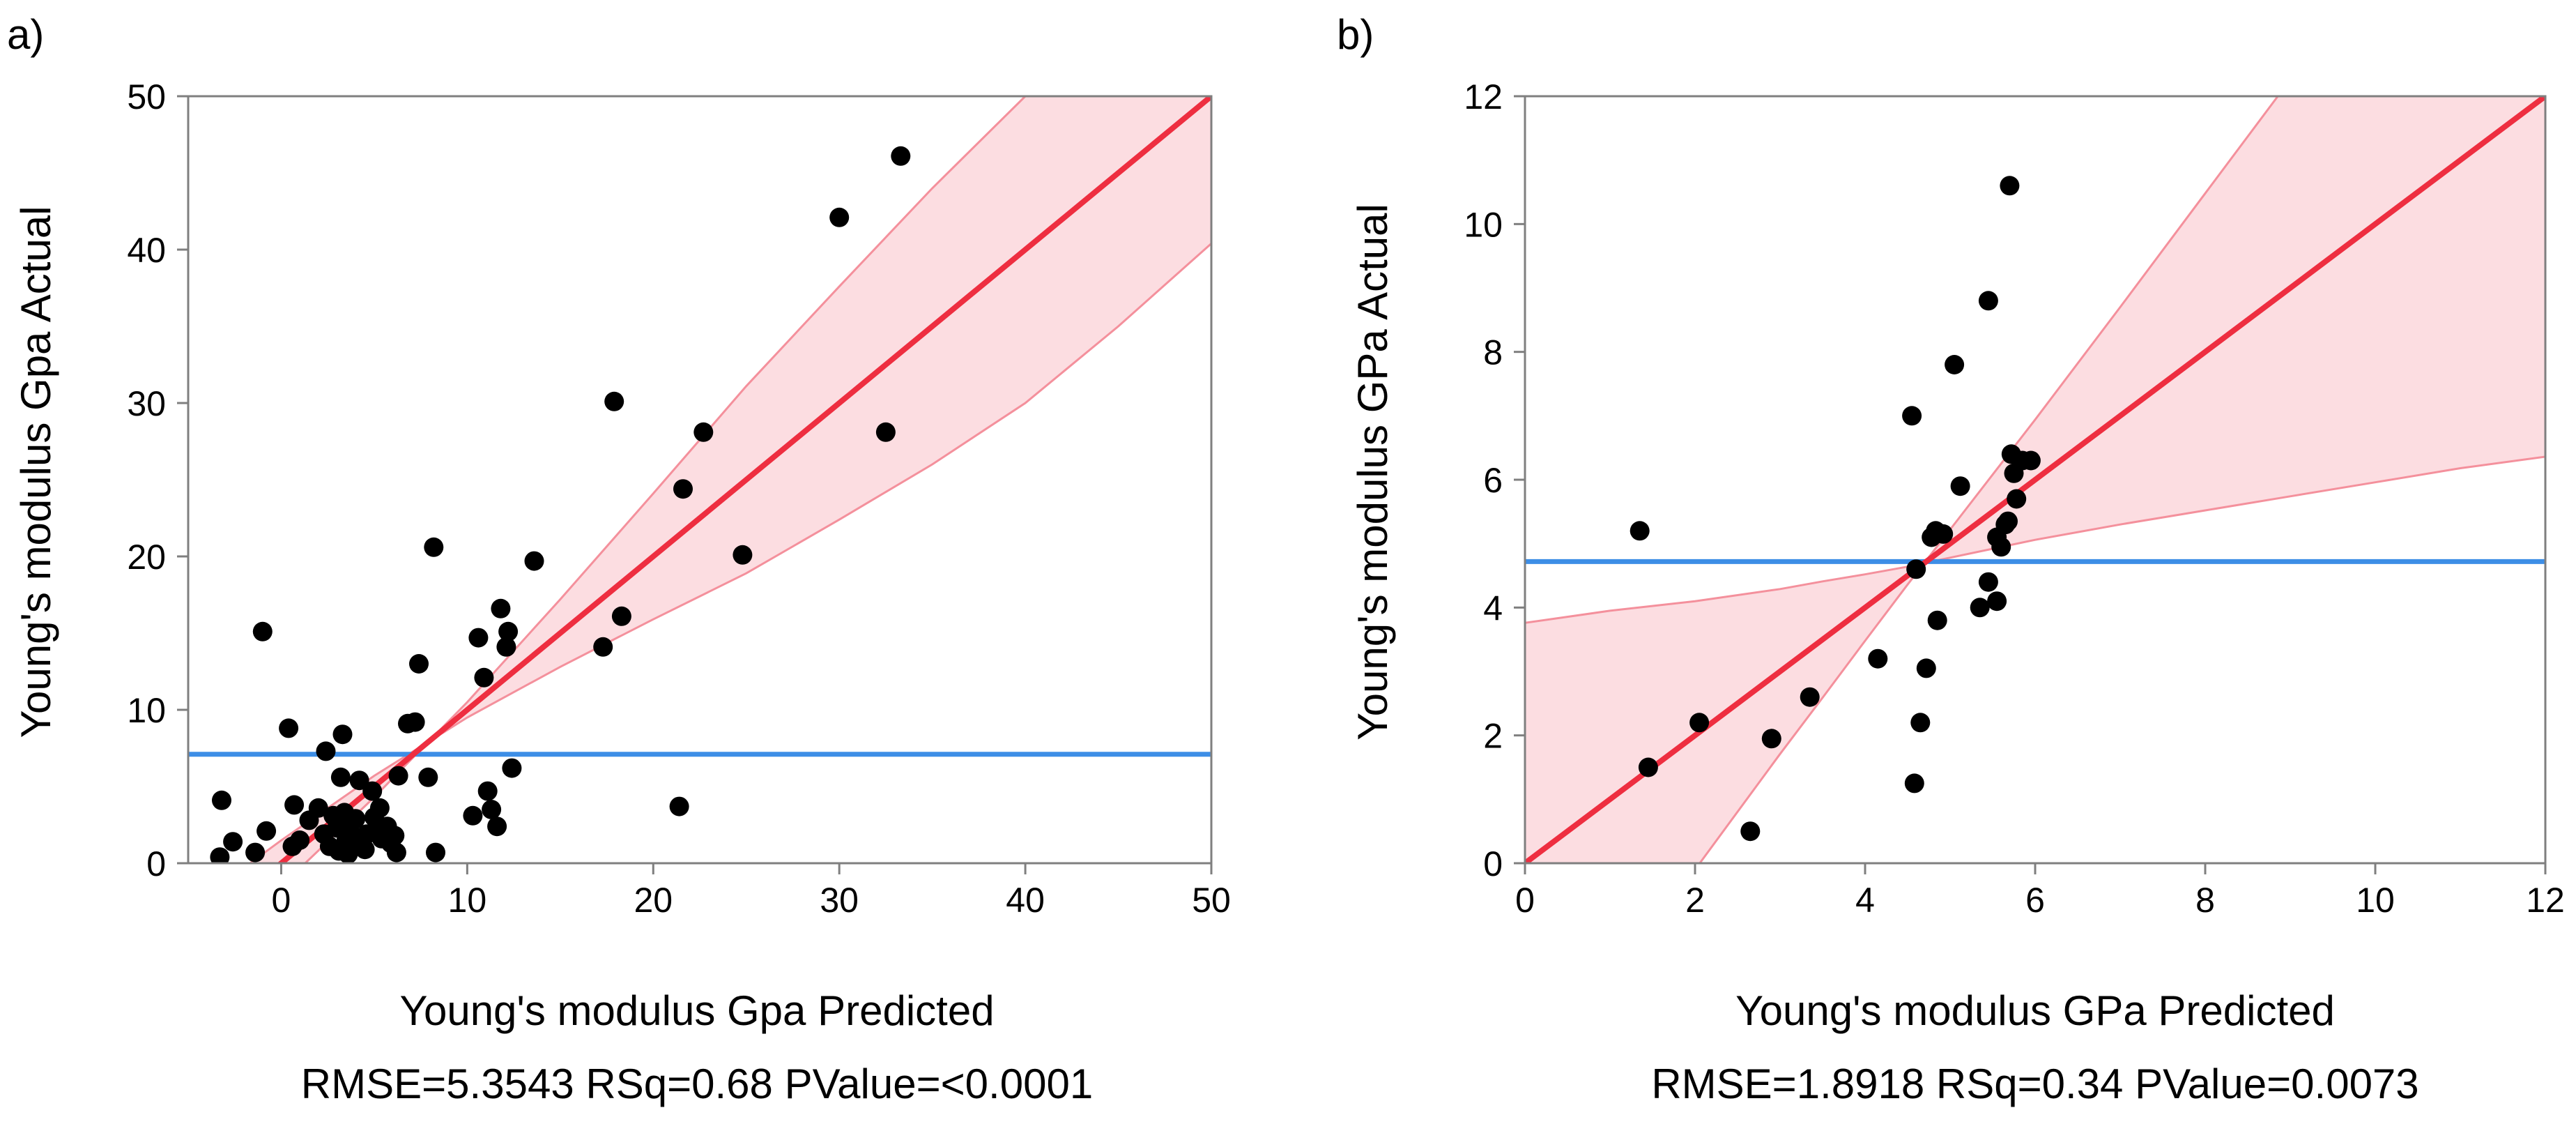 The image size is (2576, 1124). What do you see at coordinates (2205, 900) in the screenshot?
I see `panel-b-xtick-label: 8` at bounding box center [2205, 900].